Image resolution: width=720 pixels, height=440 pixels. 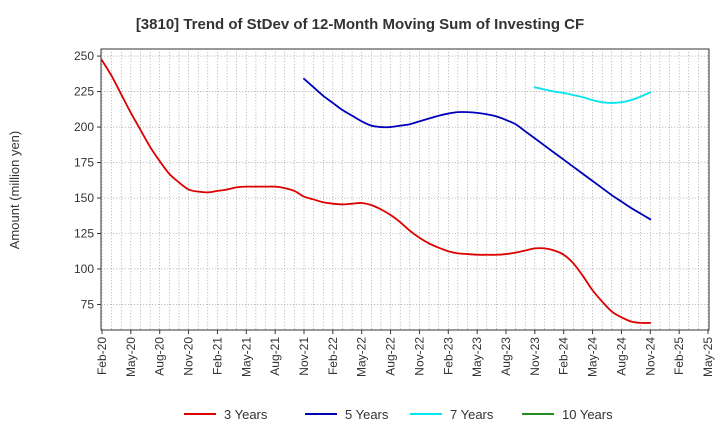 I want to click on series-line-7-years, so click(x=592, y=95).